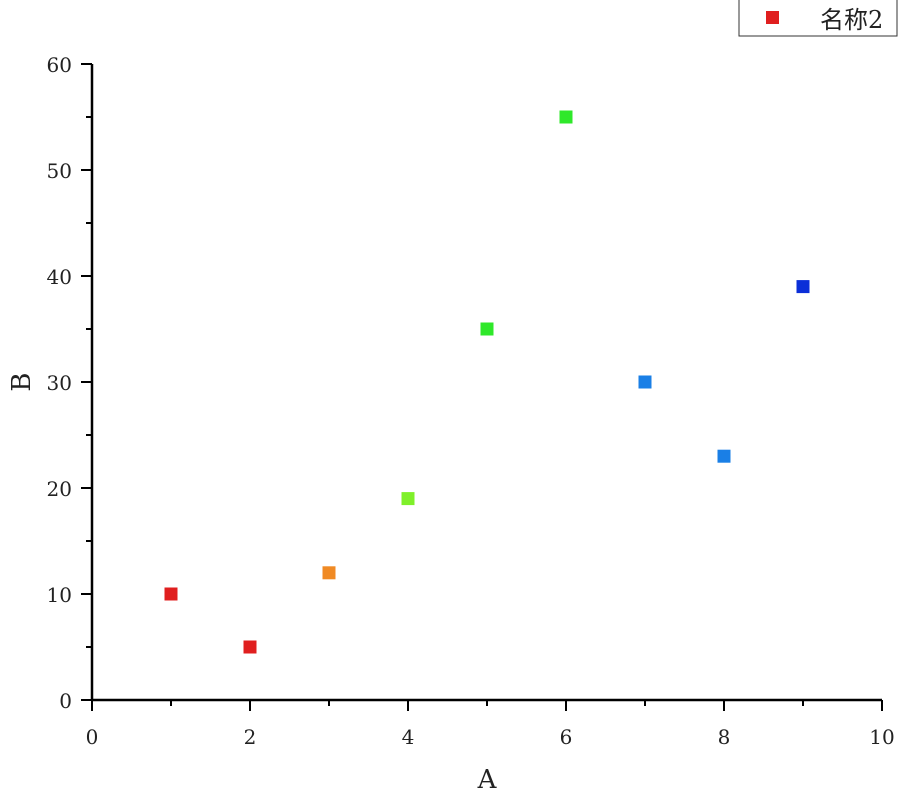 This screenshot has width=903, height=800. I want to click on x-tick-label: 4, so click(408, 737).